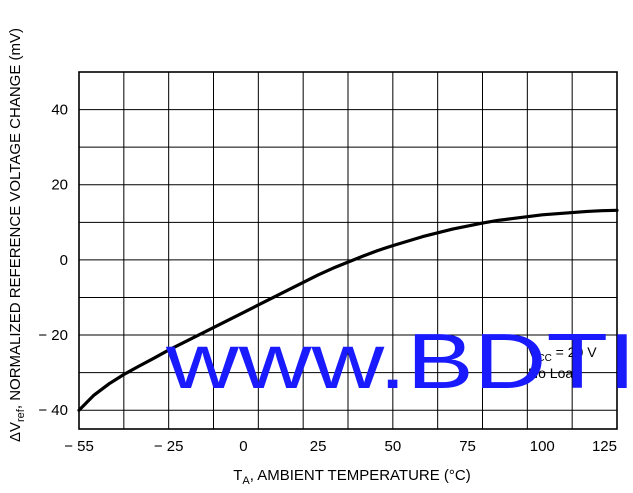 This screenshot has width=633, height=493. What do you see at coordinates (554, 373) in the screenshot?
I see `load-annotation: No Load` at bounding box center [554, 373].